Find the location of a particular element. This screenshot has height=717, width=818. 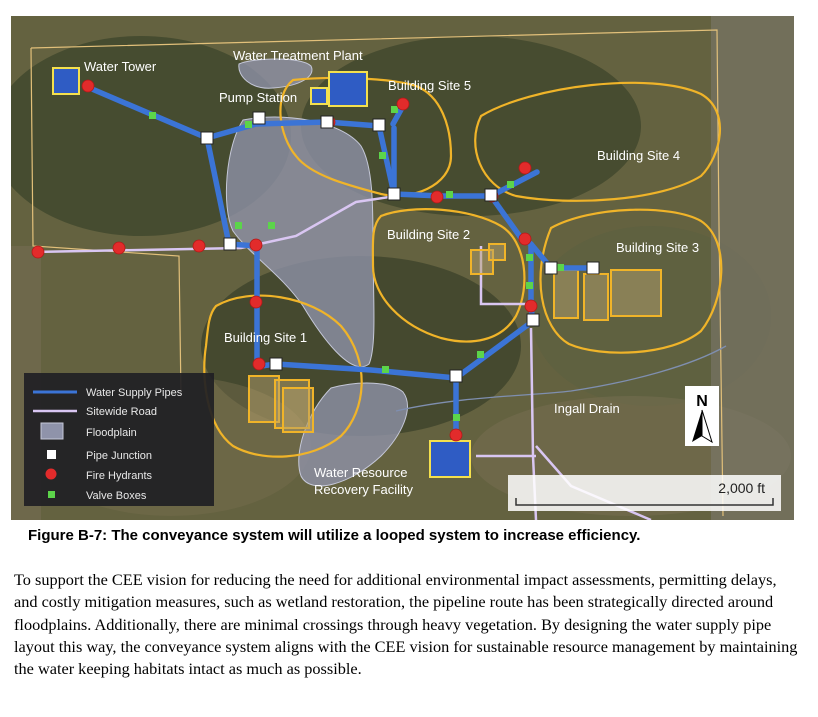

legend-item-sitewide-road: Sitewide Road is located at coordinates (95, 412).